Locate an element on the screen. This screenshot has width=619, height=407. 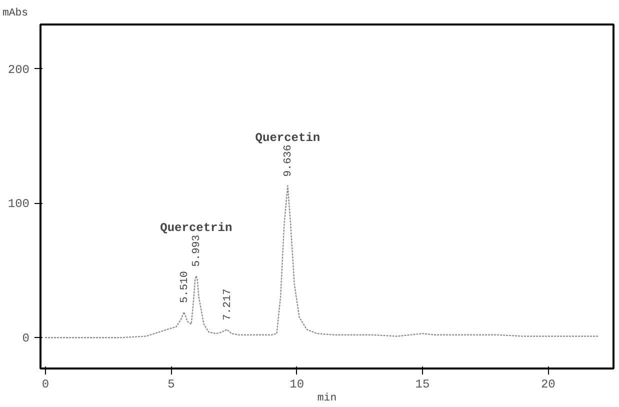
x-tick-label: 5 is located at coordinates (171, 385).